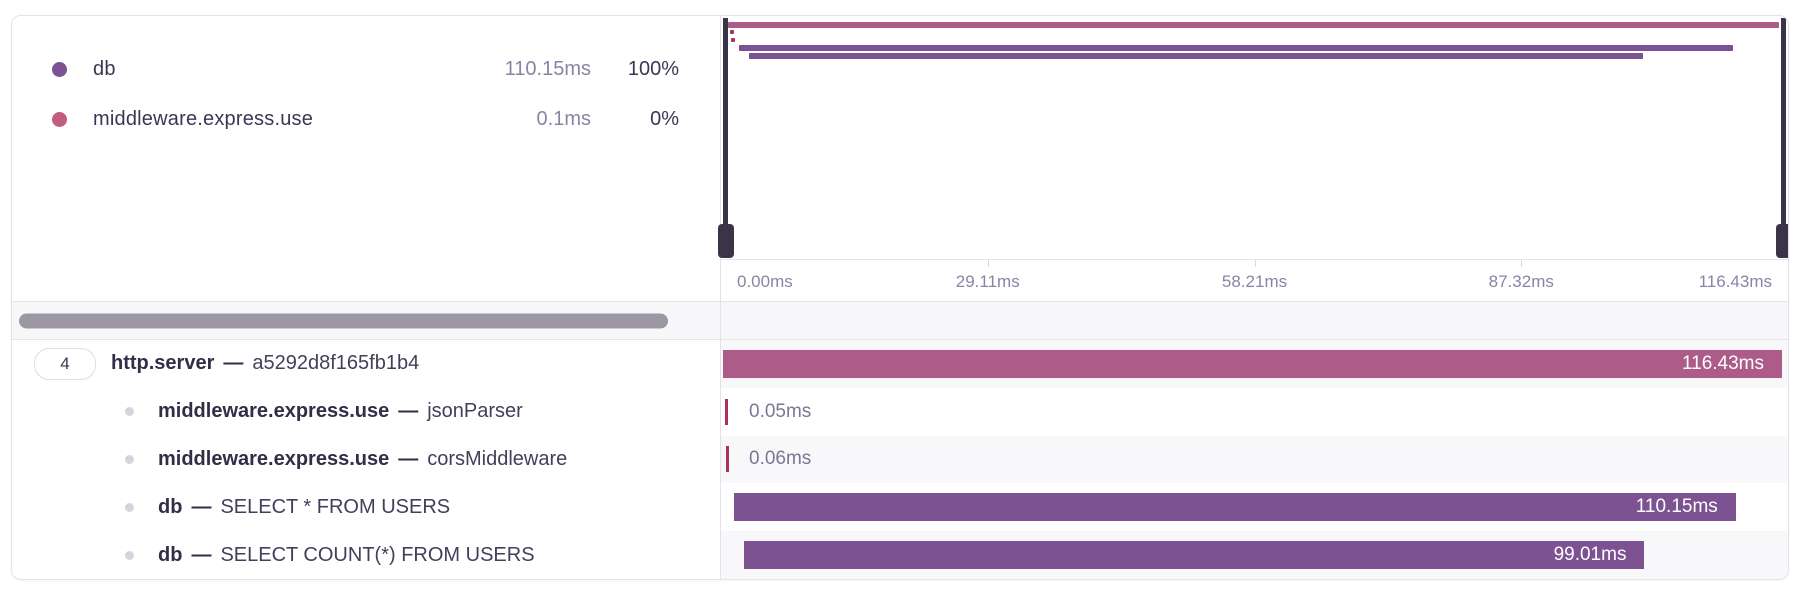  I want to click on span-duration-cell: 110.15ms, so click(1254, 507).